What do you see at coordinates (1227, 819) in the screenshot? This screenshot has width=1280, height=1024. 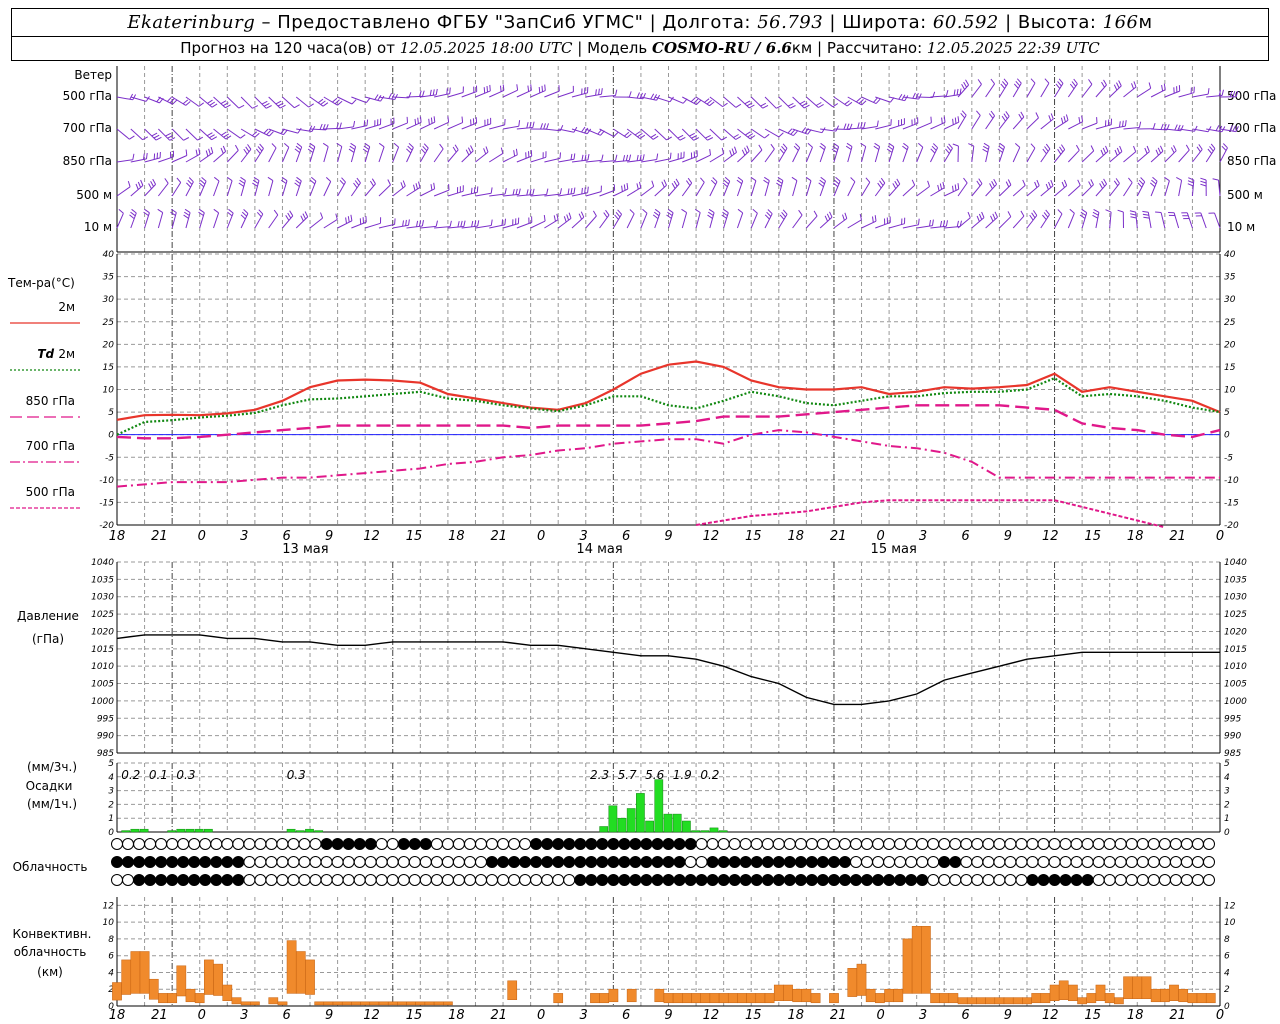 I see `precip-tick-right: 1` at bounding box center [1227, 819].